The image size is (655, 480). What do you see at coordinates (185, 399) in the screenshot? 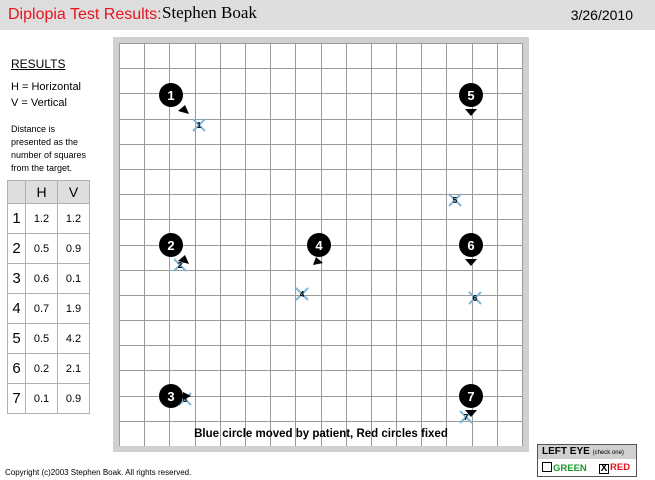
I see `mark-label: 3` at bounding box center [185, 399].